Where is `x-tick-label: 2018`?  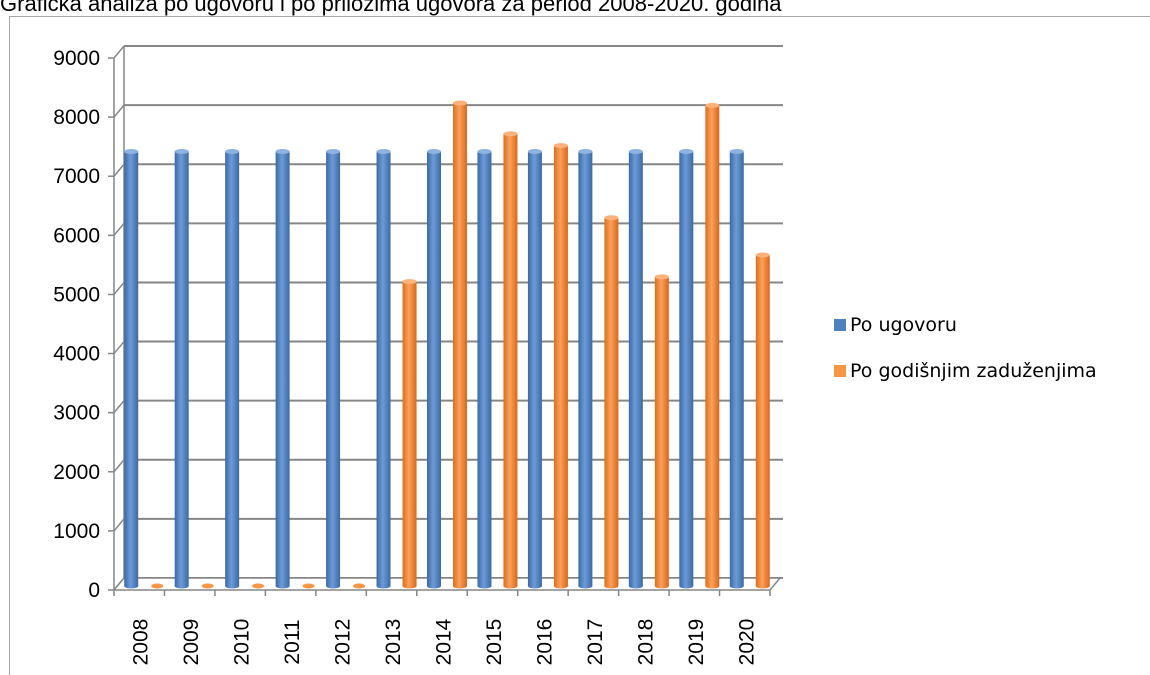 x-tick-label: 2018 is located at coordinates (645, 642).